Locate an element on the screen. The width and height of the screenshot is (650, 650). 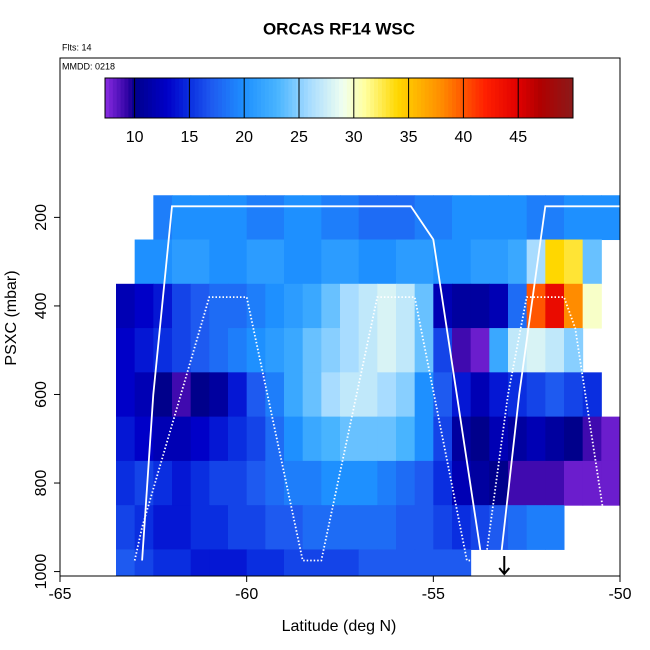
colorbar-tick-label: 25 is located at coordinates (299, 137).